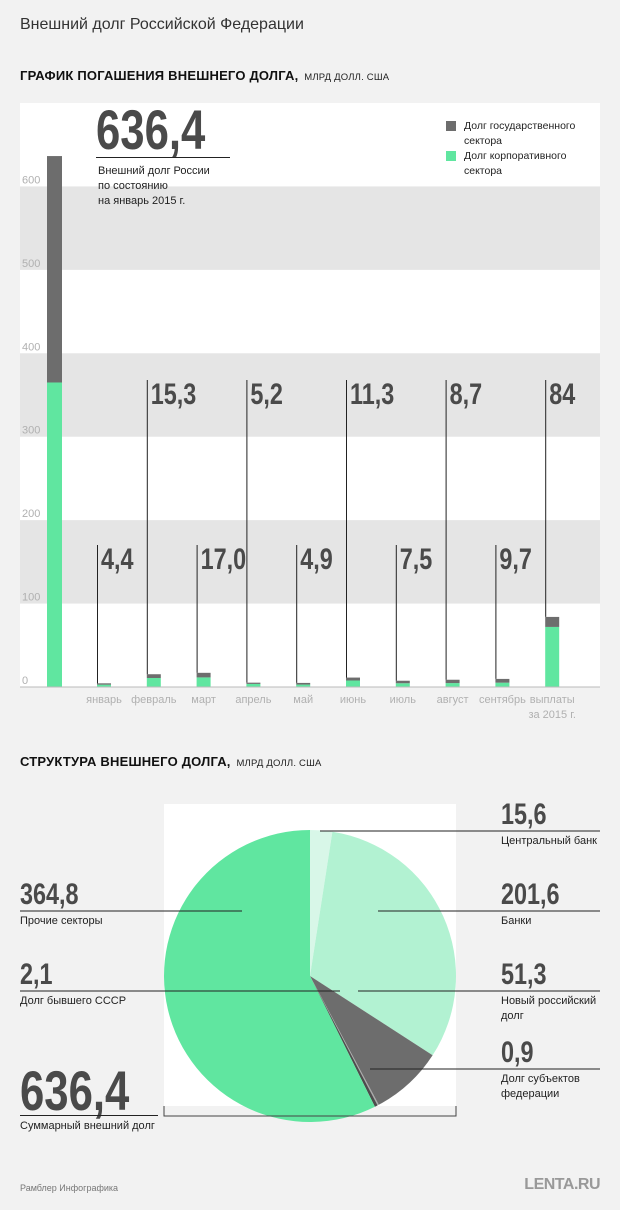 The height and width of the screenshot is (1210, 620). What do you see at coordinates (54, 534) in the screenshot?
I see `total-bar-corporate` at bounding box center [54, 534].